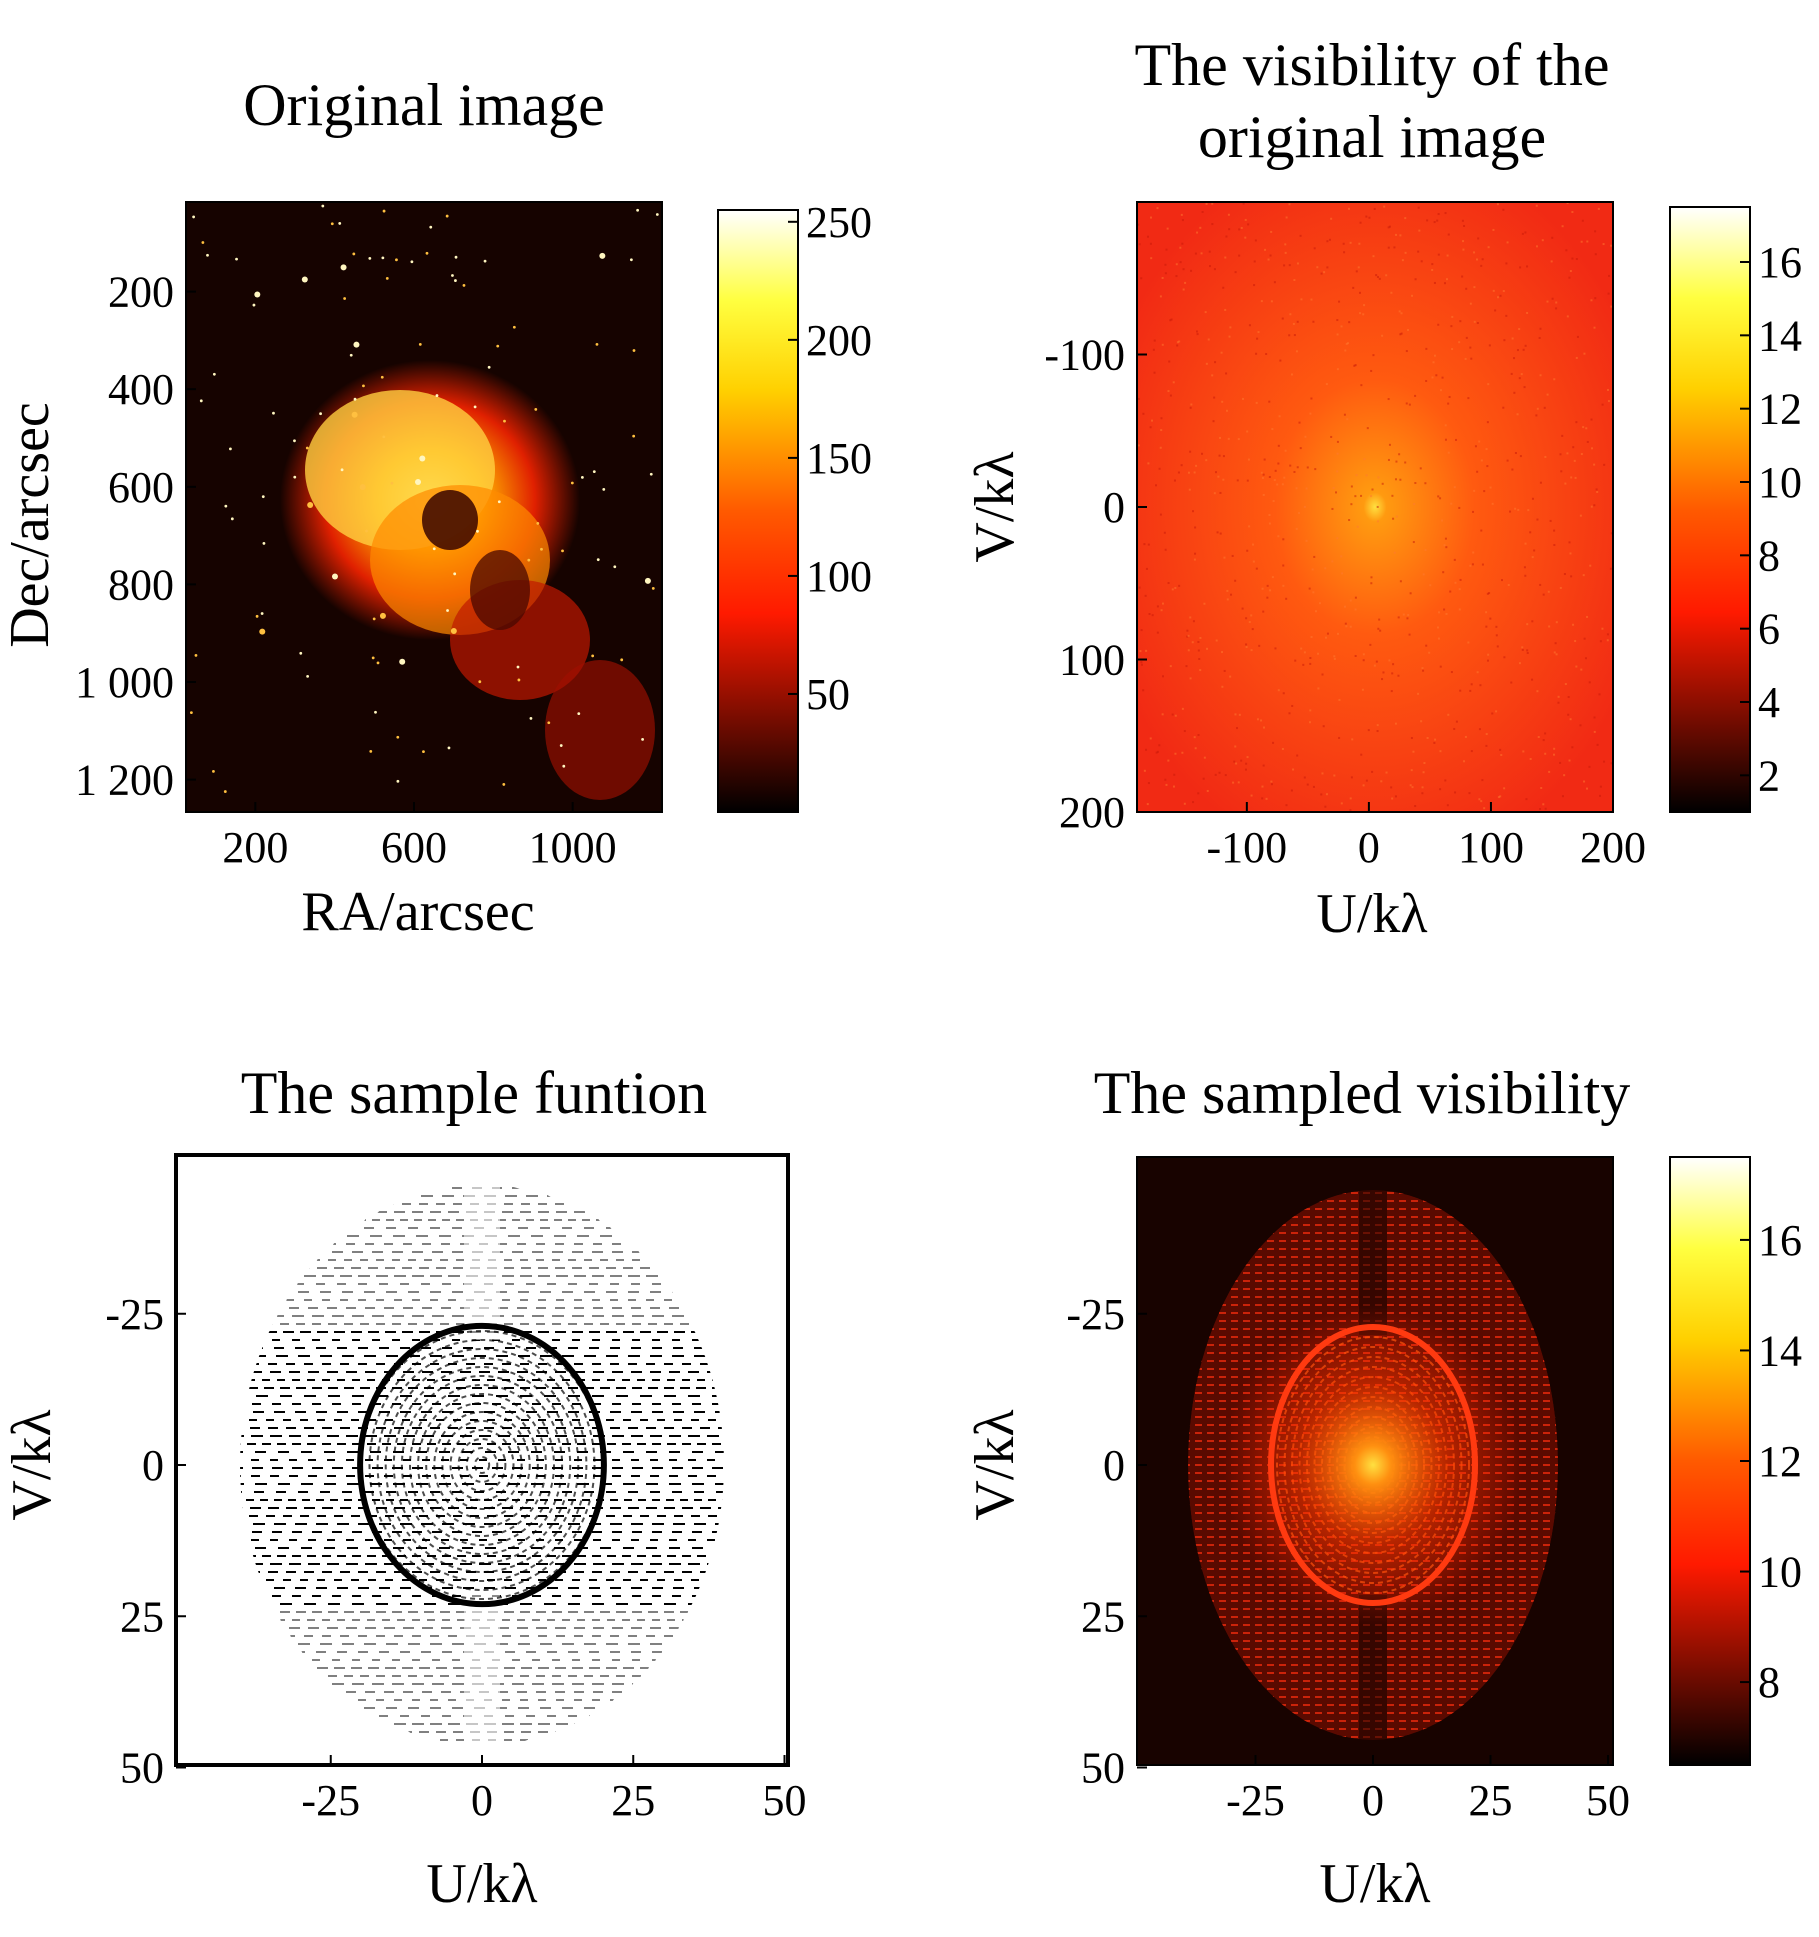 Image resolution: width=1819 pixels, height=1937 pixels. Describe the element at coordinates (1092, 660) in the screenshot. I see `y-tick-label: 100` at that location.